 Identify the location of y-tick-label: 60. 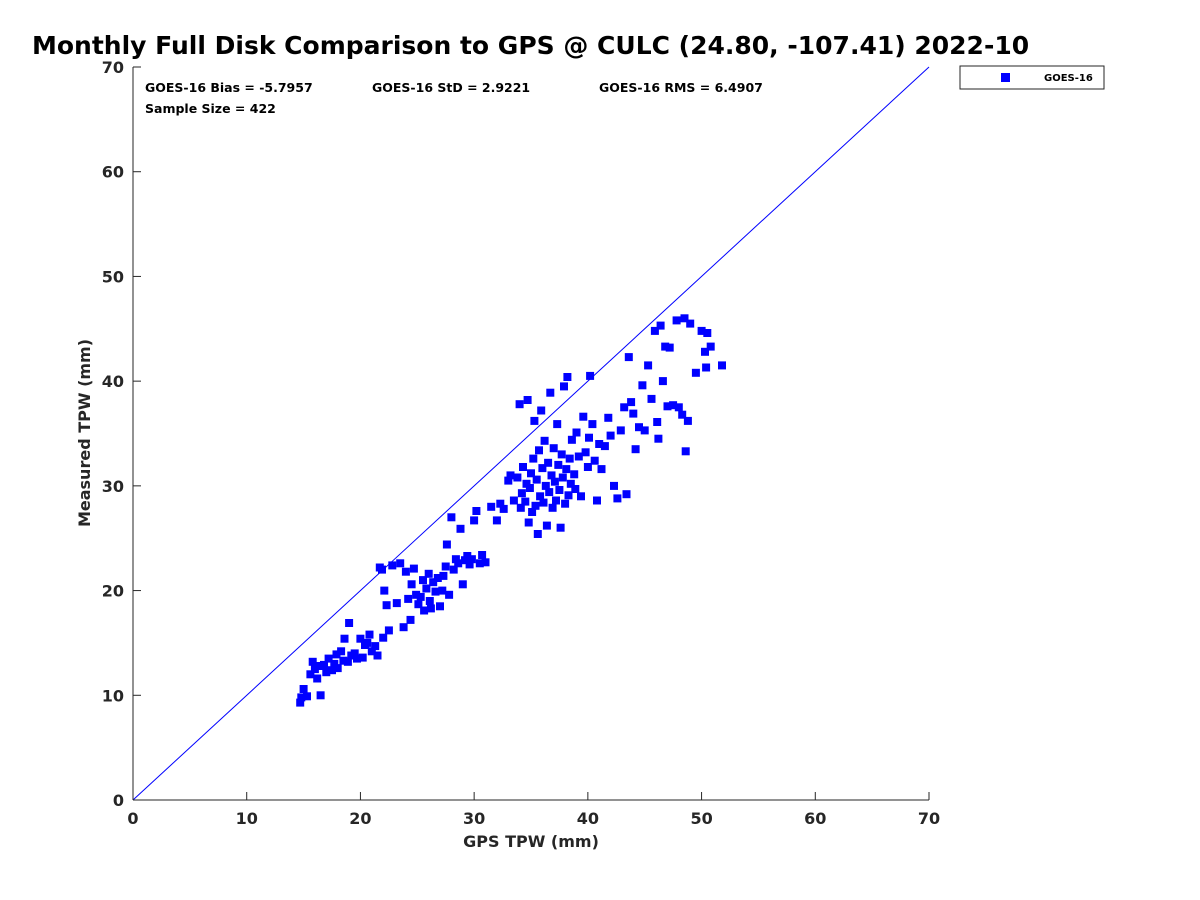
(113, 172).